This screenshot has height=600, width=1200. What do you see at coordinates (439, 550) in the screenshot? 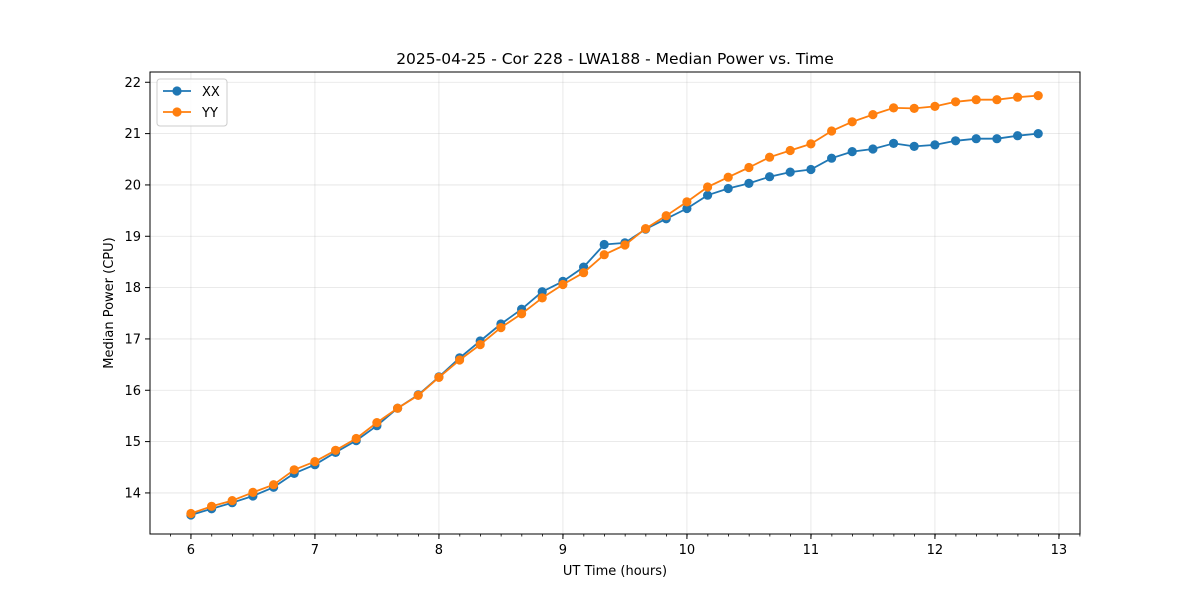
I see `x-tick-label: 8` at bounding box center [439, 550].